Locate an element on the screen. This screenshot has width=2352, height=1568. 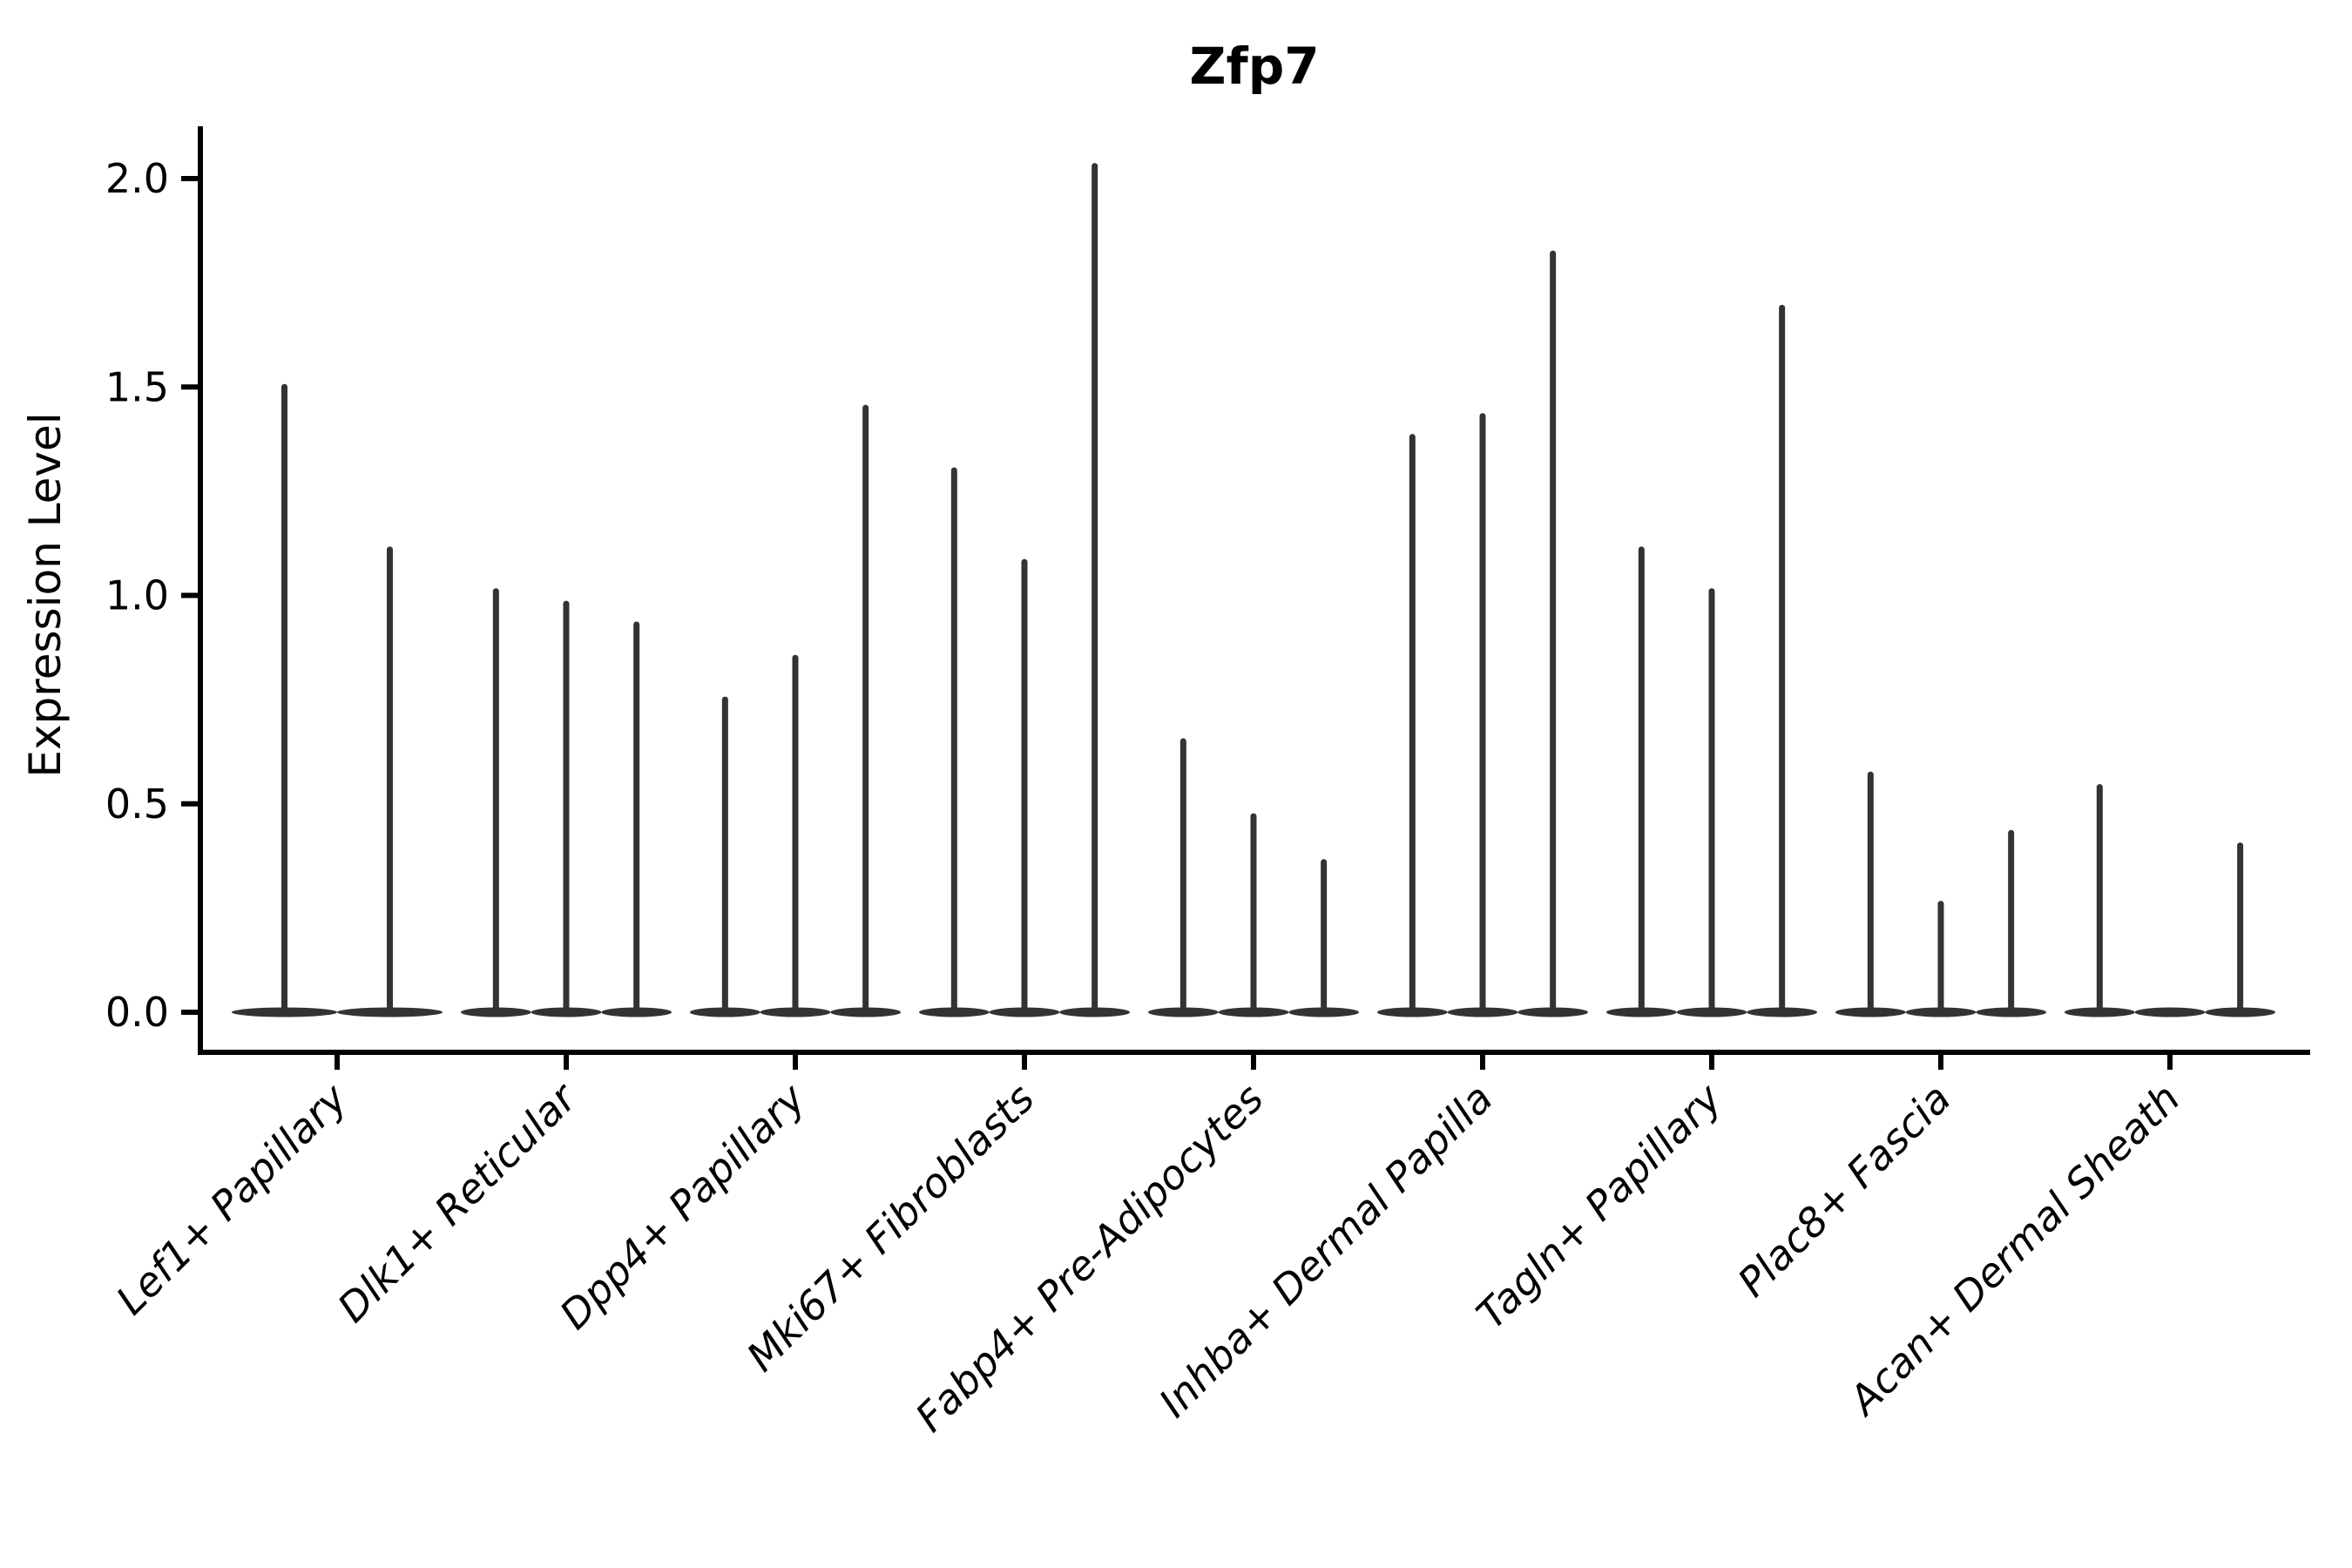
x-category-label: Dpp4+ Papillary is located at coordinates (682, 1206).